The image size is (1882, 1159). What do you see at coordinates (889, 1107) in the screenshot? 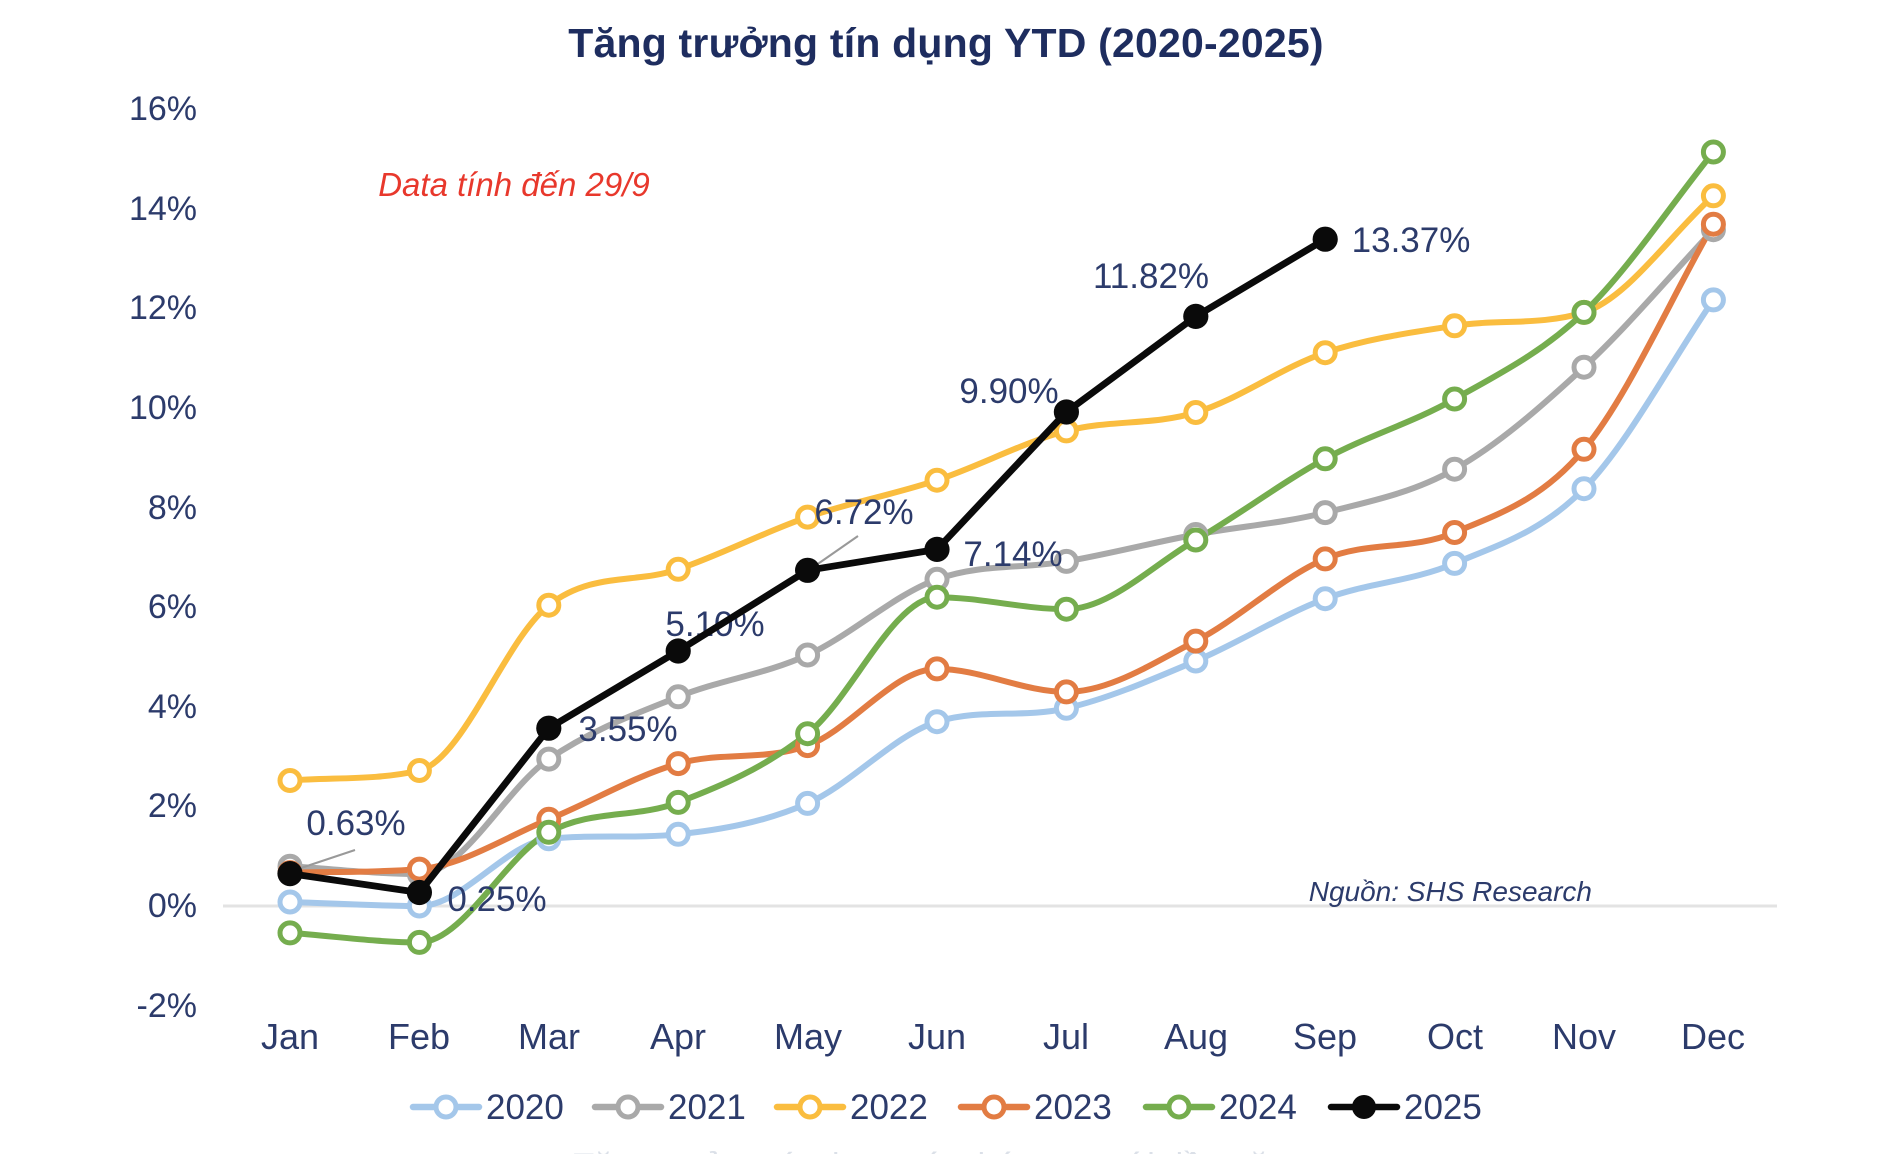
I see `svg-text: 2022` at bounding box center [889, 1107].